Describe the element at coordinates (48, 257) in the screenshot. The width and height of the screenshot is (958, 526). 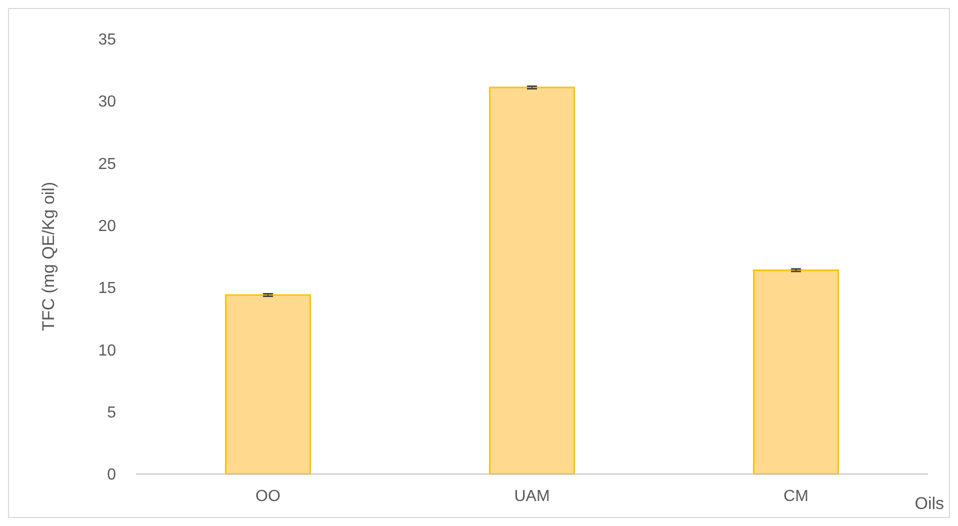
I see `y-axis-title: TFC (mg QE/Kg oil)` at that location.